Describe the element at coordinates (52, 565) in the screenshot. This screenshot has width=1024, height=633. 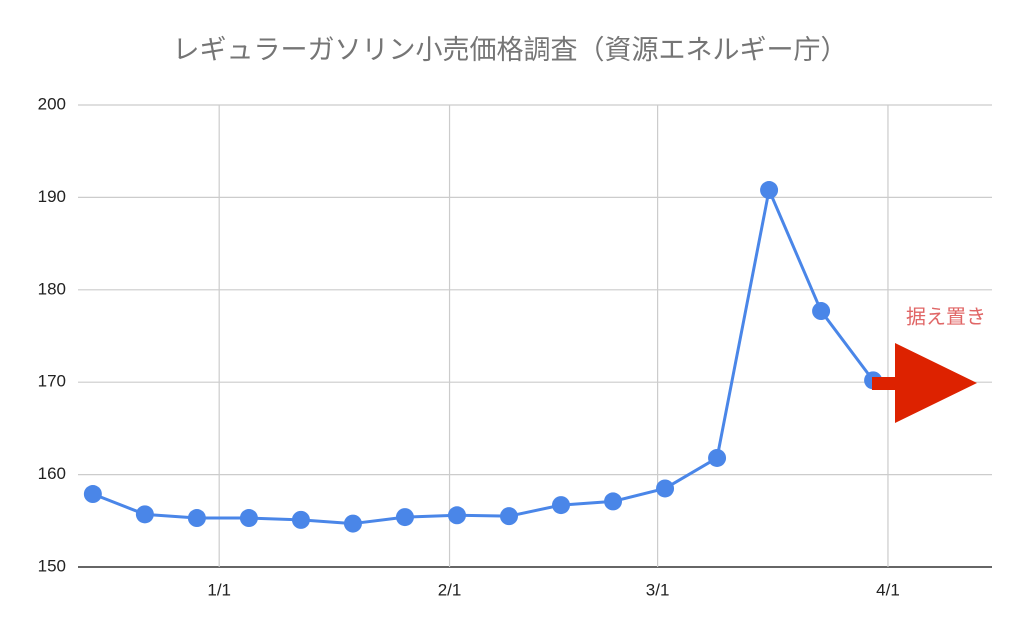
I see `y-tick-label: 150` at that location.